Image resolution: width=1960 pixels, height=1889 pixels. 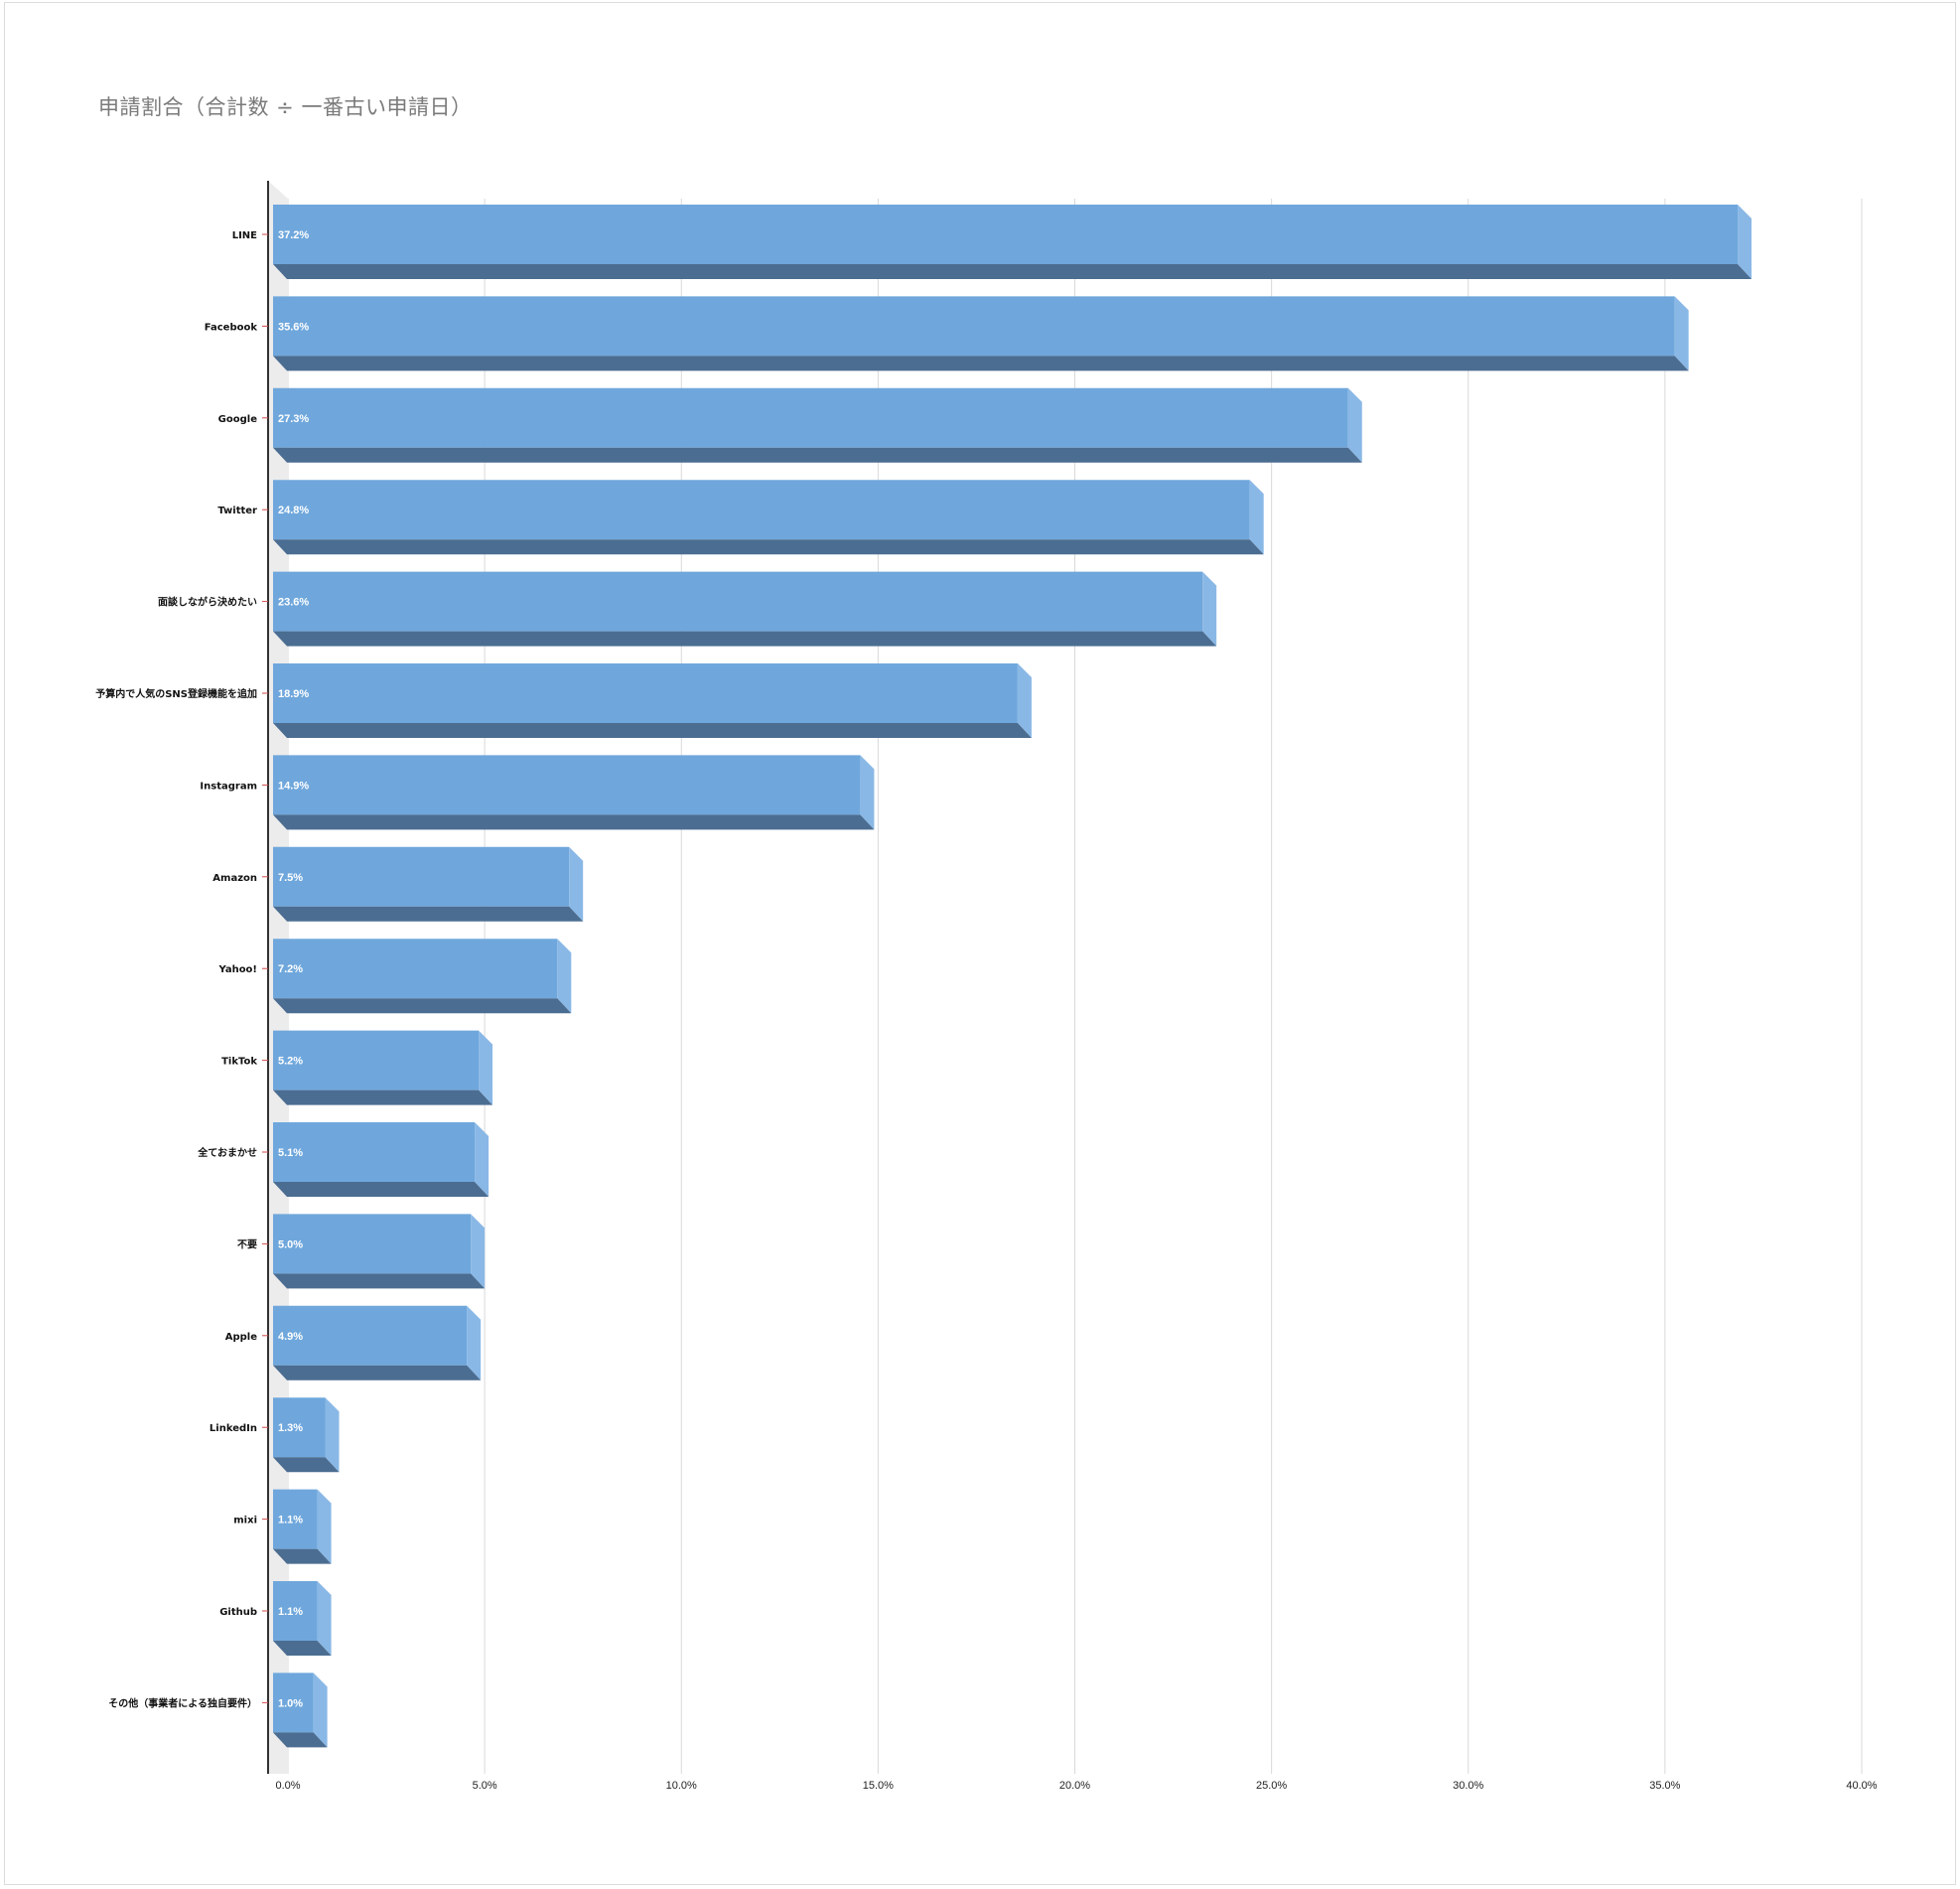 What do you see at coordinates (207, 602) in the screenshot?
I see `category-label: 面談しながら決めたい` at bounding box center [207, 602].